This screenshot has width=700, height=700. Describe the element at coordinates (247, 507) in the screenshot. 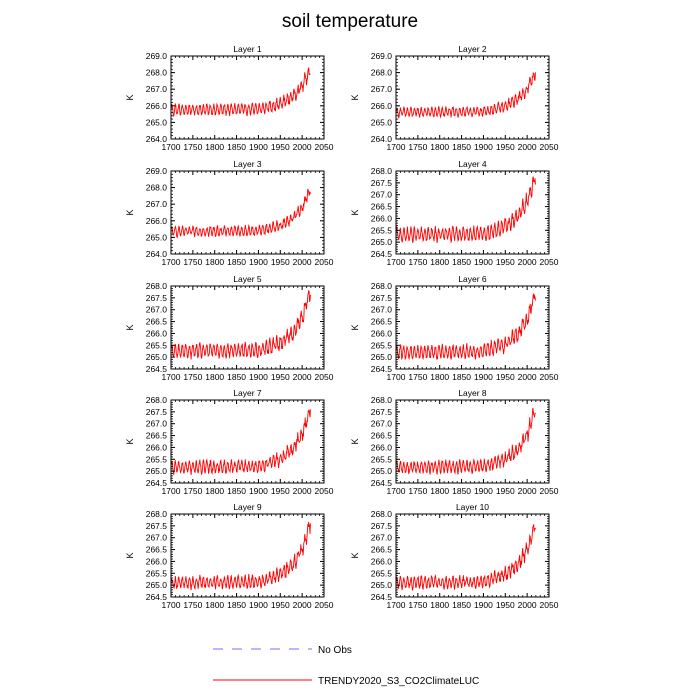

I see `panel-title: Layer 9` at that location.